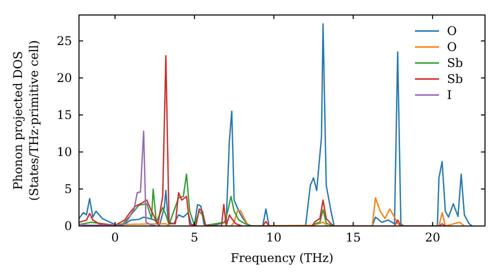 The width and height of the screenshot is (500, 280). I want to click on x-axis-title: Frequency (THz), so click(282, 258).